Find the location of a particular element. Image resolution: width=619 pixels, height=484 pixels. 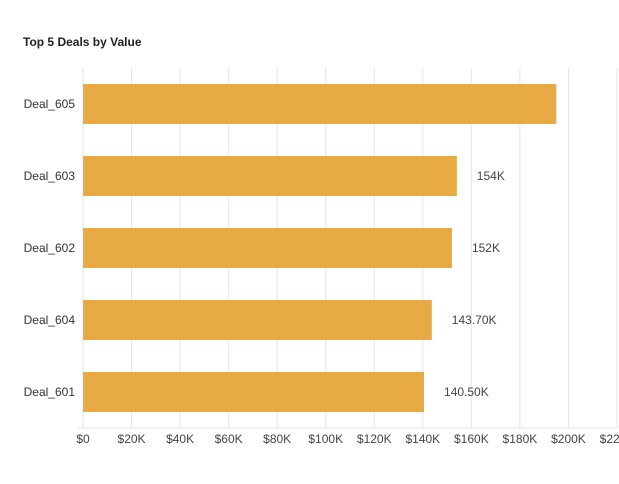

x-tick-label: $200K is located at coordinates (568, 439).